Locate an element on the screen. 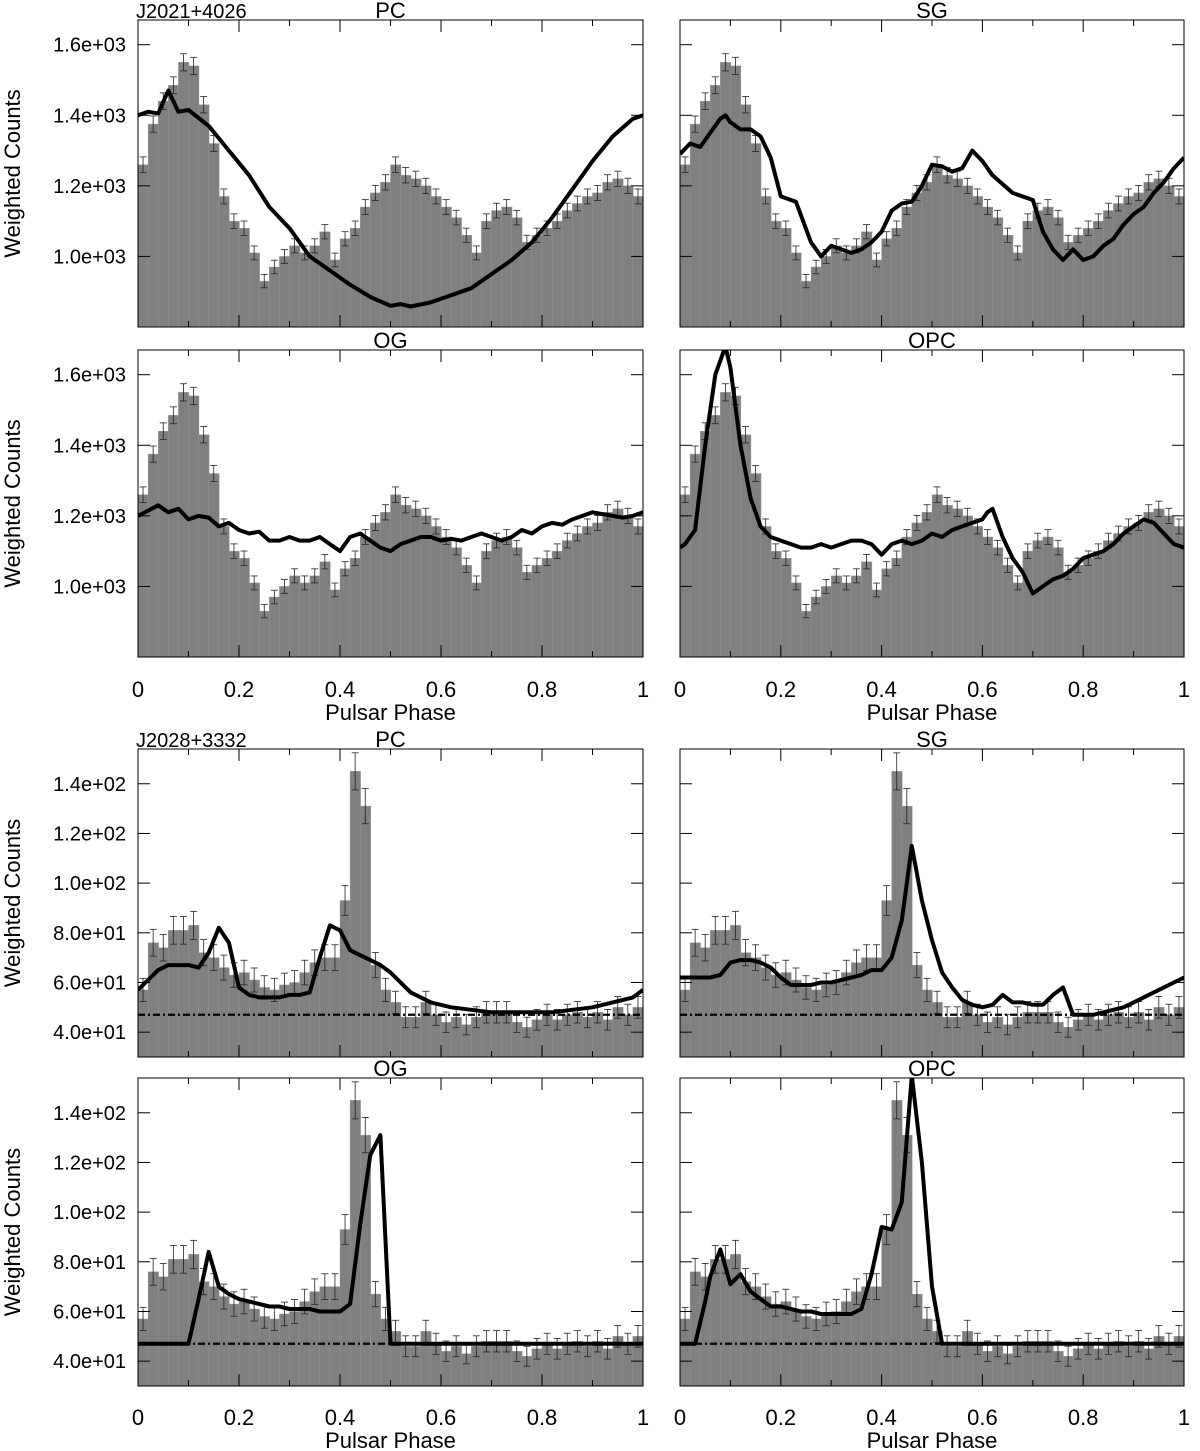 This screenshot has width=1200, height=1451. x-tick-label: 0.2 is located at coordinates (239, 689).